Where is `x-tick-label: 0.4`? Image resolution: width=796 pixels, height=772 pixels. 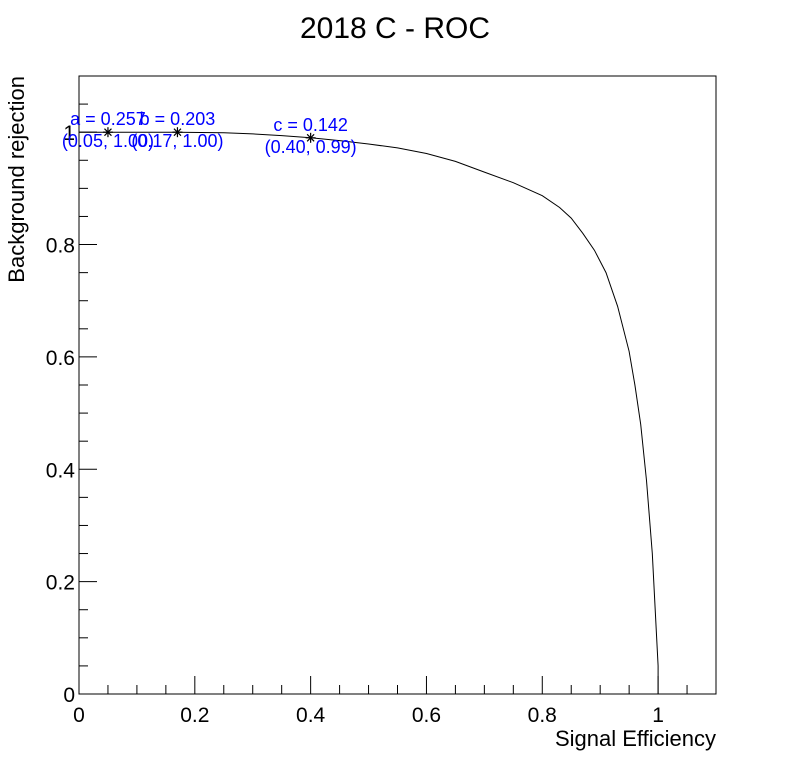
x-tick-label: 0.4 is located at coordinates (311, 715).